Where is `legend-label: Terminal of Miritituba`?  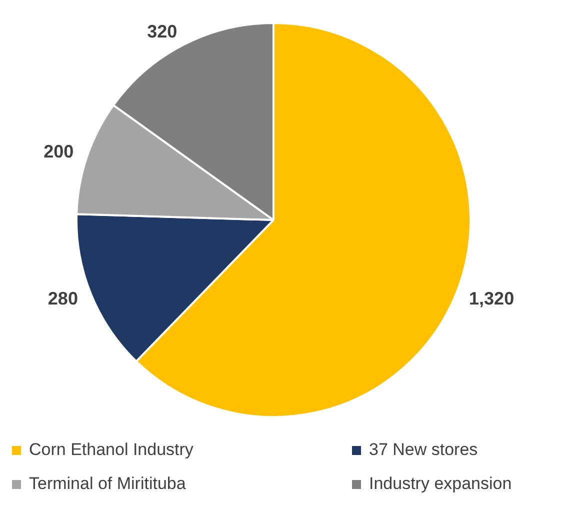
legend-label: Terminal of Miritituba is located at coordinates (107, 484).